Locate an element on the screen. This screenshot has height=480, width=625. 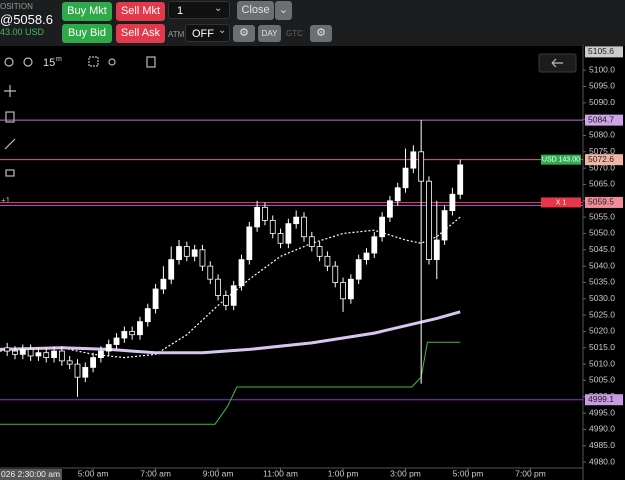
level-label: 4999.1 is located at coordinates (601, 399).